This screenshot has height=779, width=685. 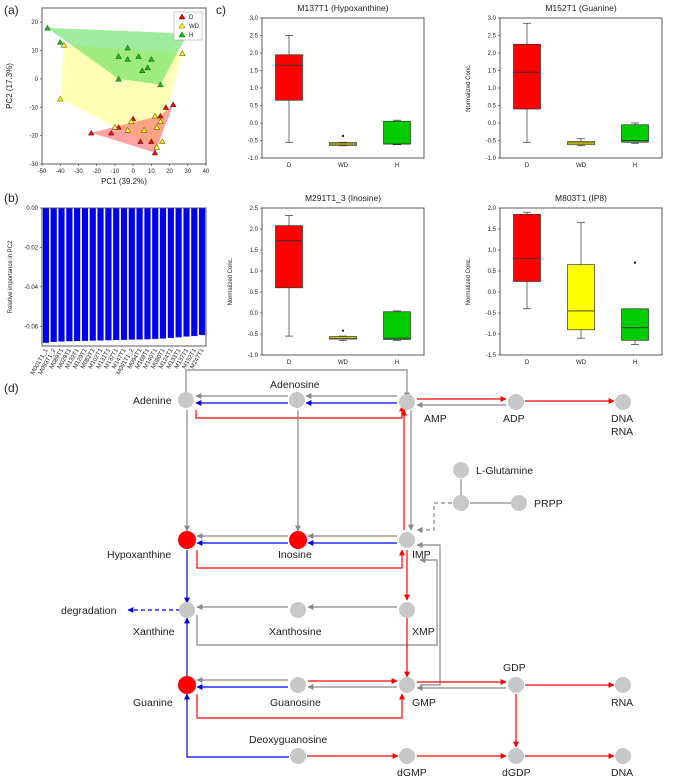 What do you see at coordinates (295, 703) in the screenshot?
I see `label-guanosine: Guanosine` at bounding box center [295, 703].